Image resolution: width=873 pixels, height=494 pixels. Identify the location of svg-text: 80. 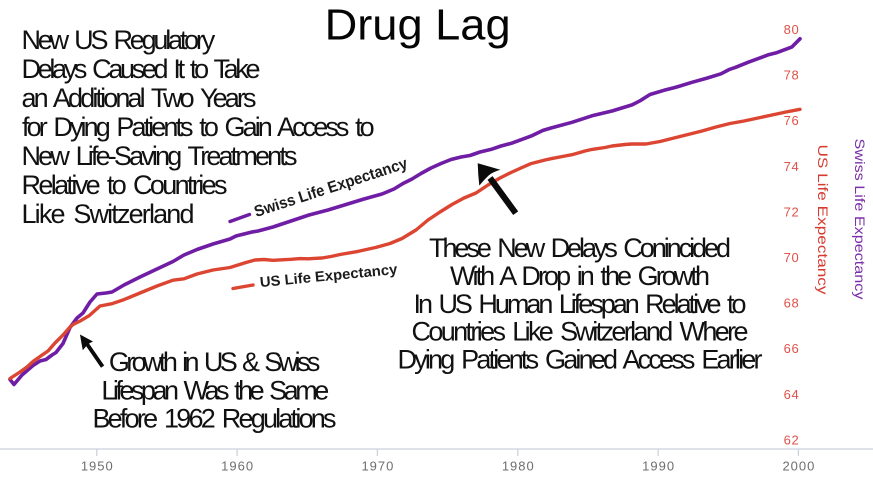
(792, 29).